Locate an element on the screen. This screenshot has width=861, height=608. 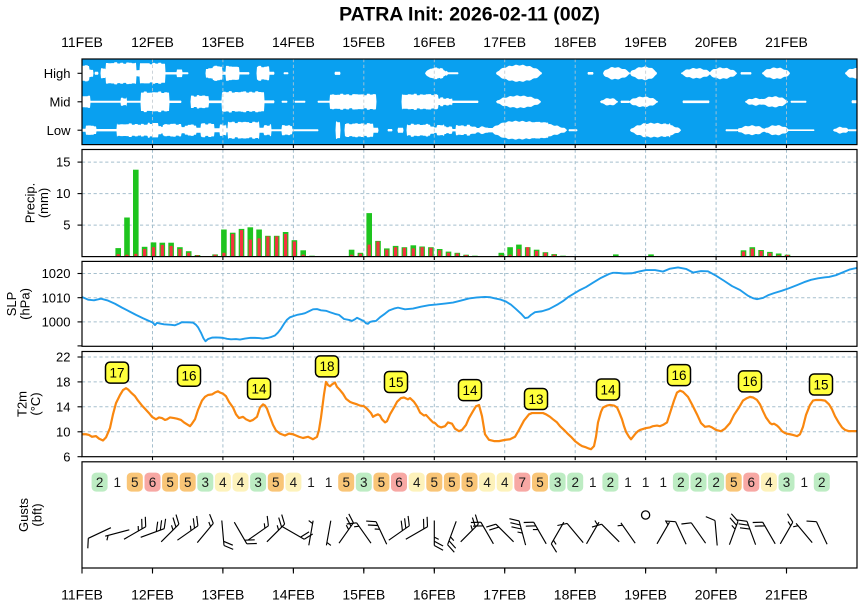
svg-text: PATRA Init: 2026-02-11 (00Z) is located at coordinates (469, 15).